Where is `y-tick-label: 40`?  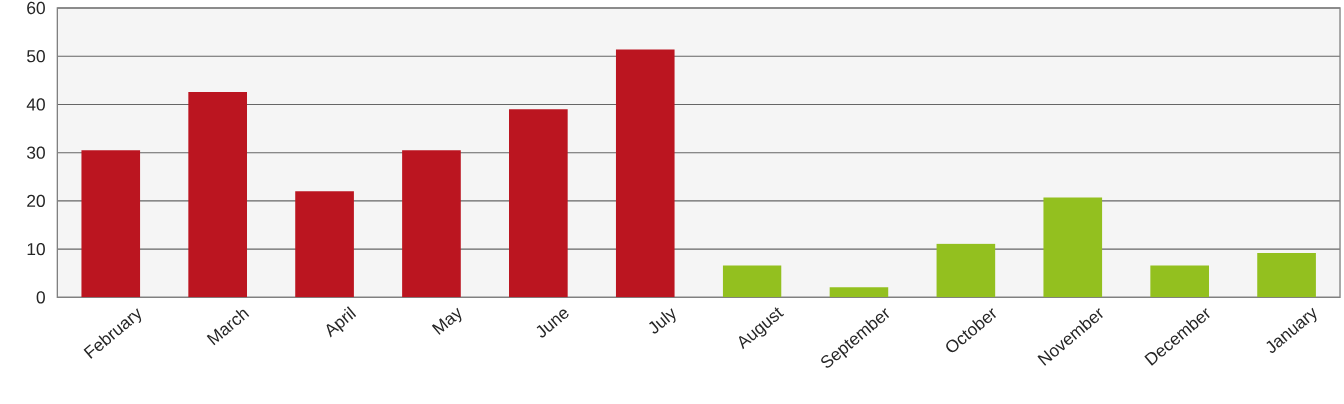 y-tick-label: 40 is located at coordinates (35, 104).